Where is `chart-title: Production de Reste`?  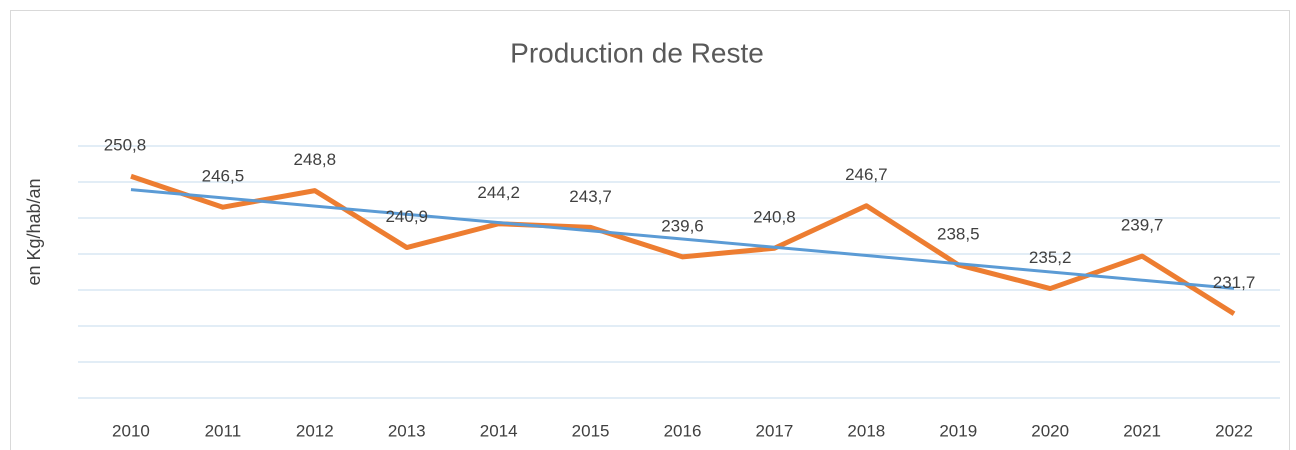
chart-title: Production de Reste is located at coordinates (637, 52).